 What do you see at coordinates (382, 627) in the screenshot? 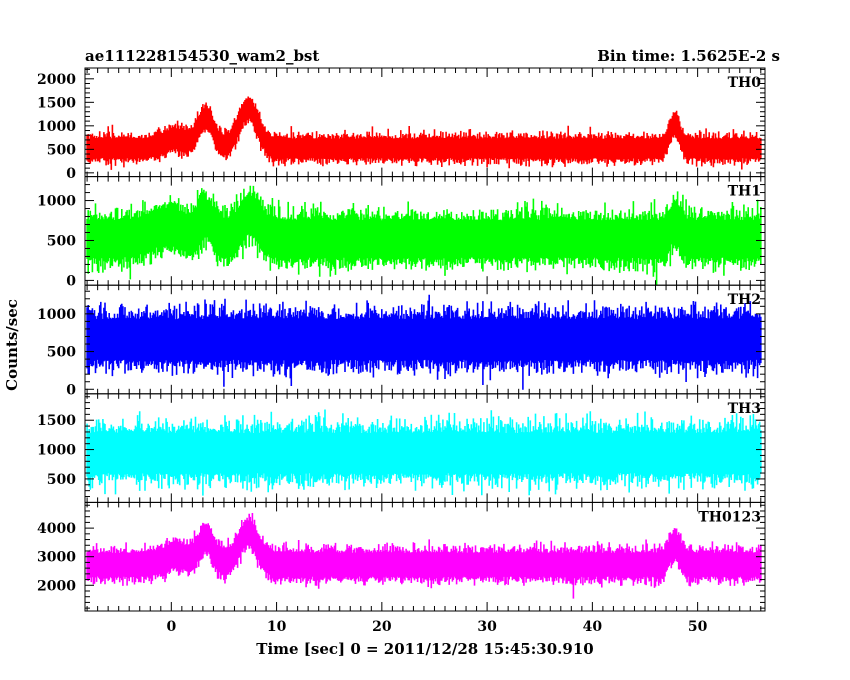
I see `x-tick-label: 20` at bounding box center [382, 627].